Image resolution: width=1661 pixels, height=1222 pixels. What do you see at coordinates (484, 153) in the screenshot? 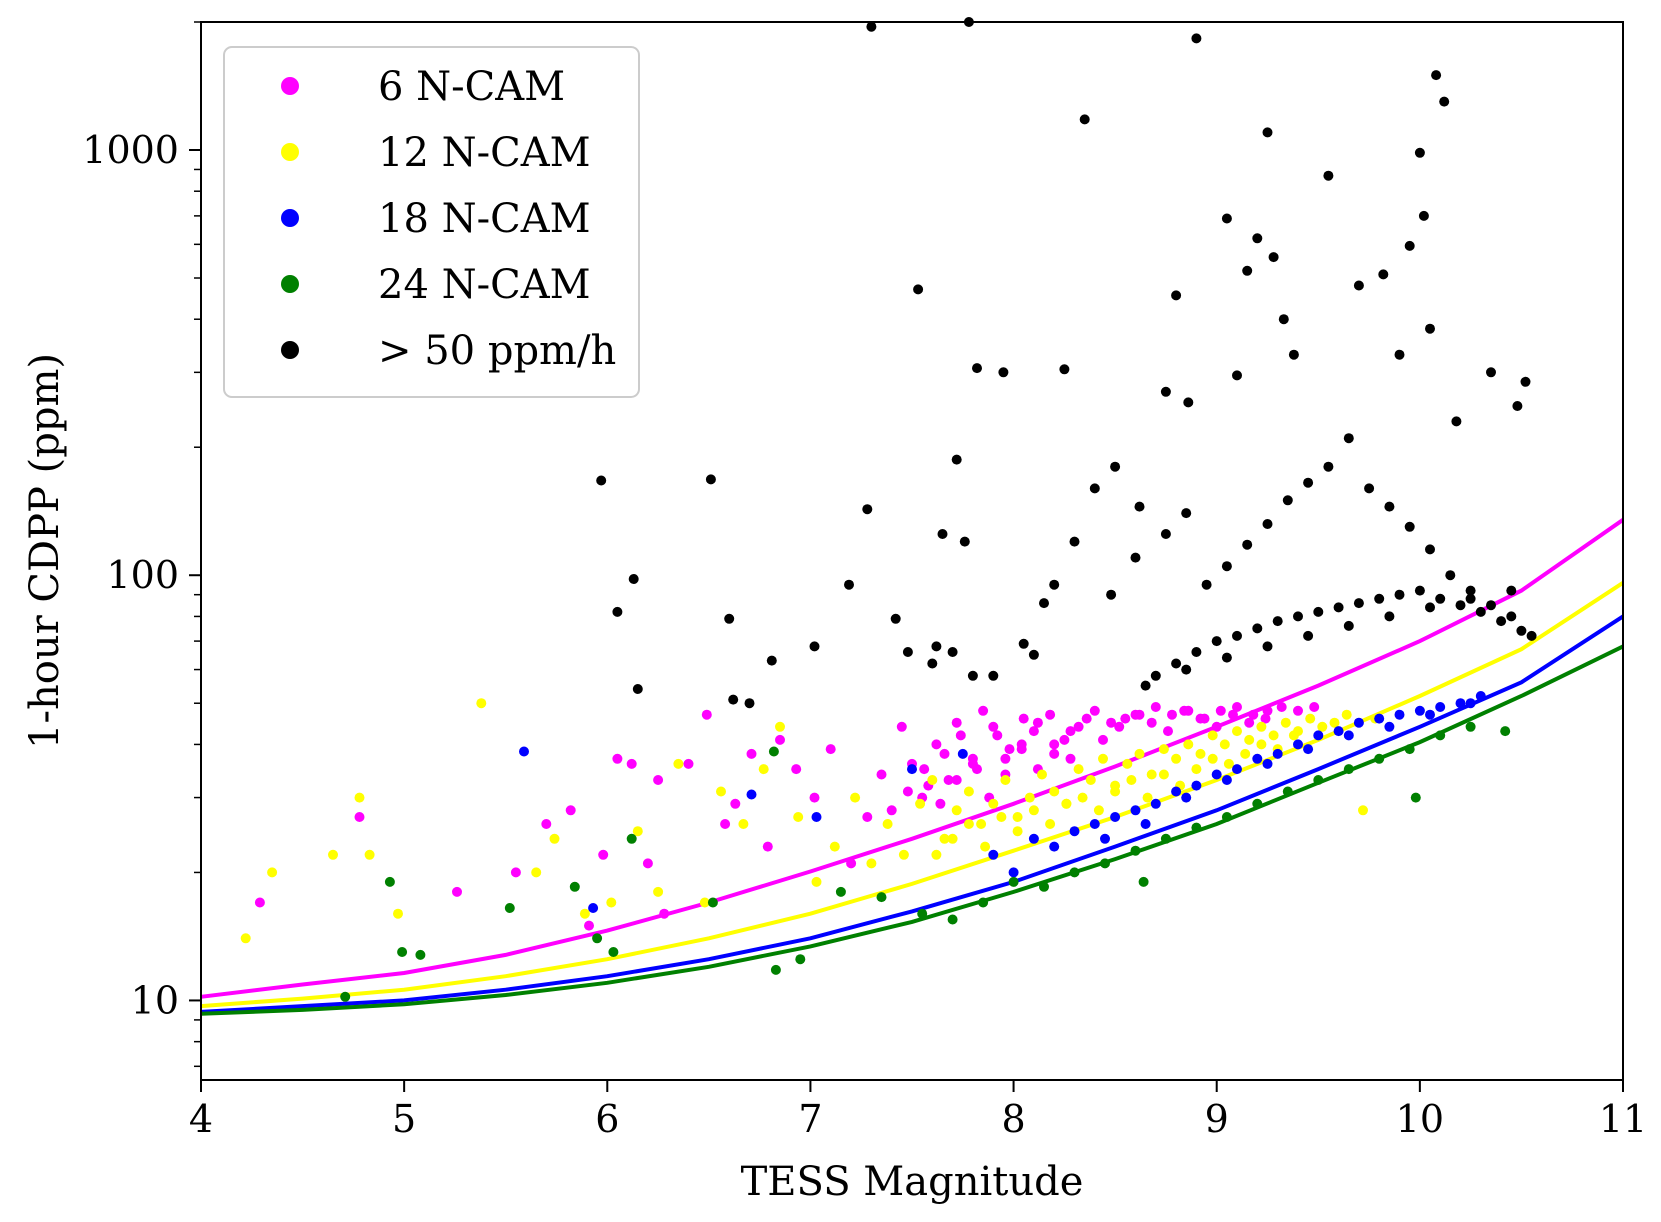
I see `legend-label-12-ncam: 12 N-CAM` at bounding box center [484, 153].